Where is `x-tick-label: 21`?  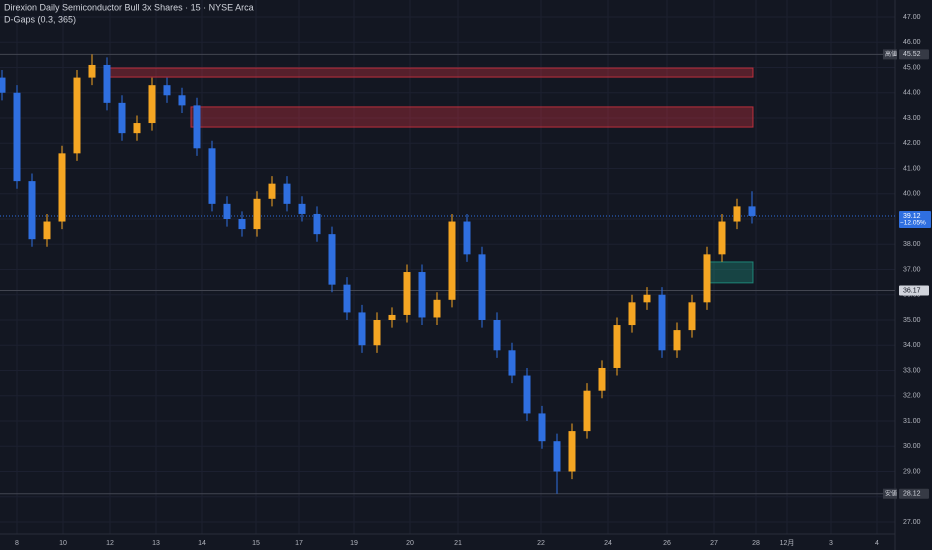
x-tick-label: 21 is located at coordinates (458, 543).